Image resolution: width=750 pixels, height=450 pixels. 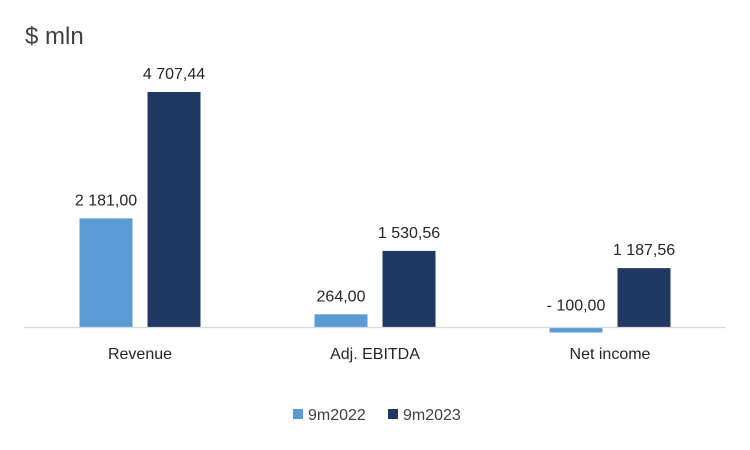 What do you see at coordinates (174, 74) in the screenshot?
I see `data-label: 4 707,44` at bounding box center [174, 74].